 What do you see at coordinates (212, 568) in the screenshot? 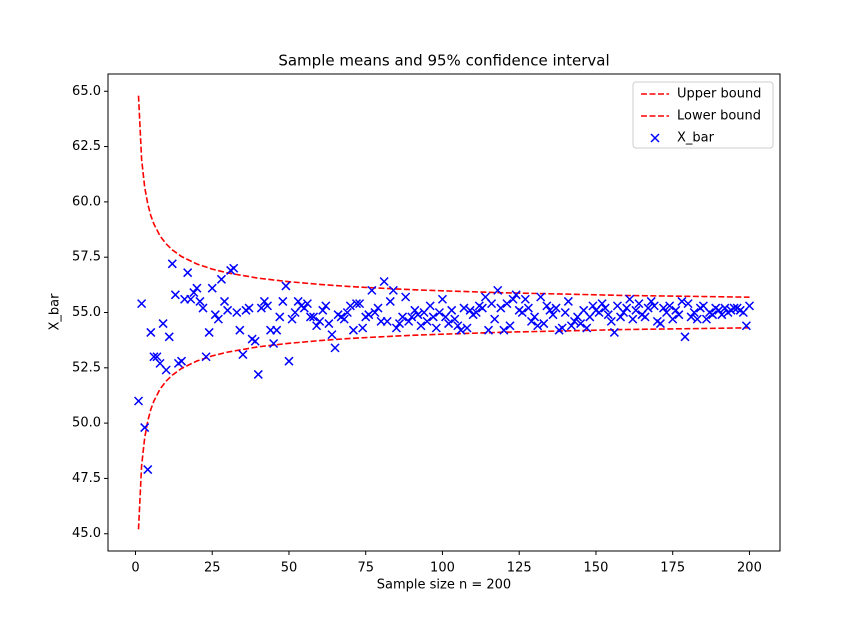
I see `x-tick-label: 25` at bounding box center [212, 568].